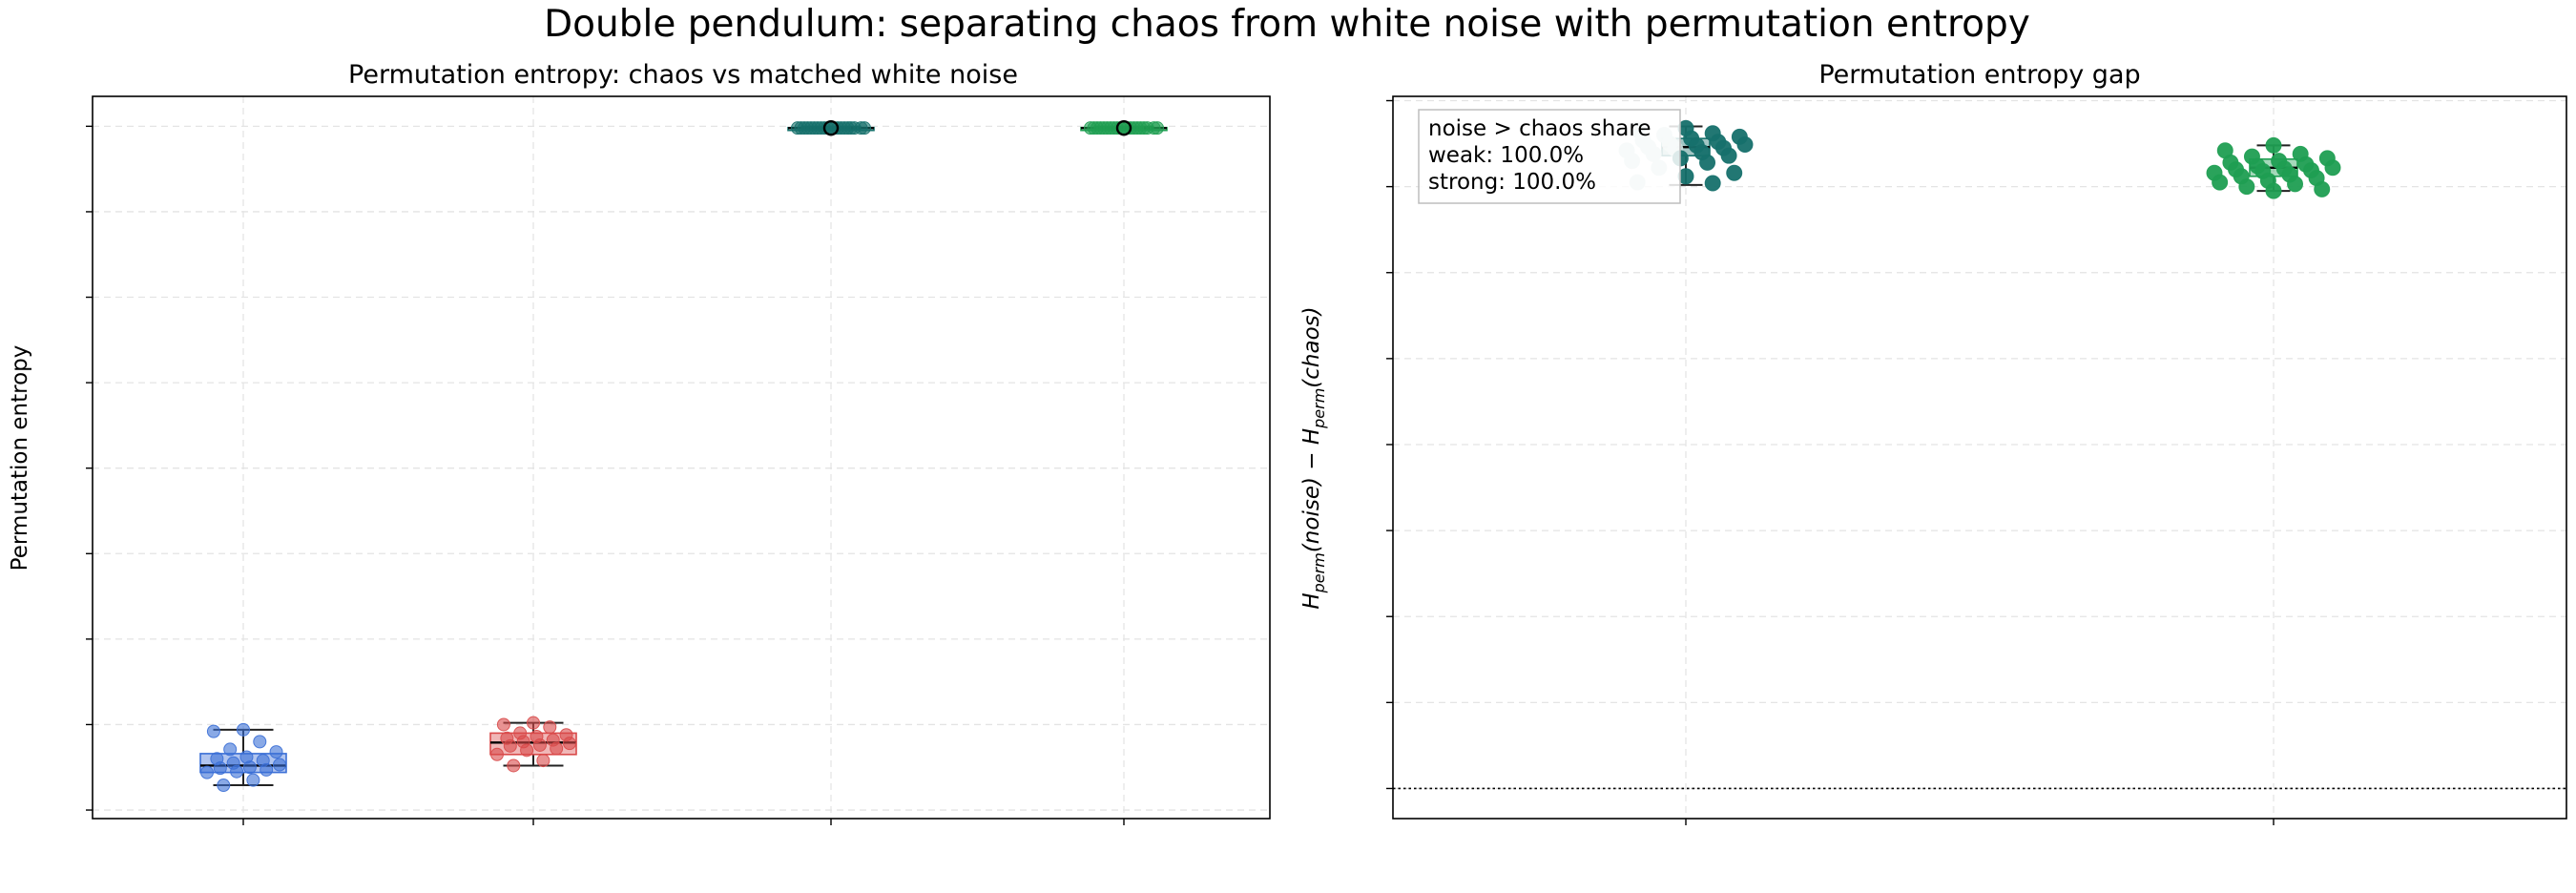 The width and height of the screenshot is (2576, 893). I want to click on ylabel-h1: H, so click(1311, 600).